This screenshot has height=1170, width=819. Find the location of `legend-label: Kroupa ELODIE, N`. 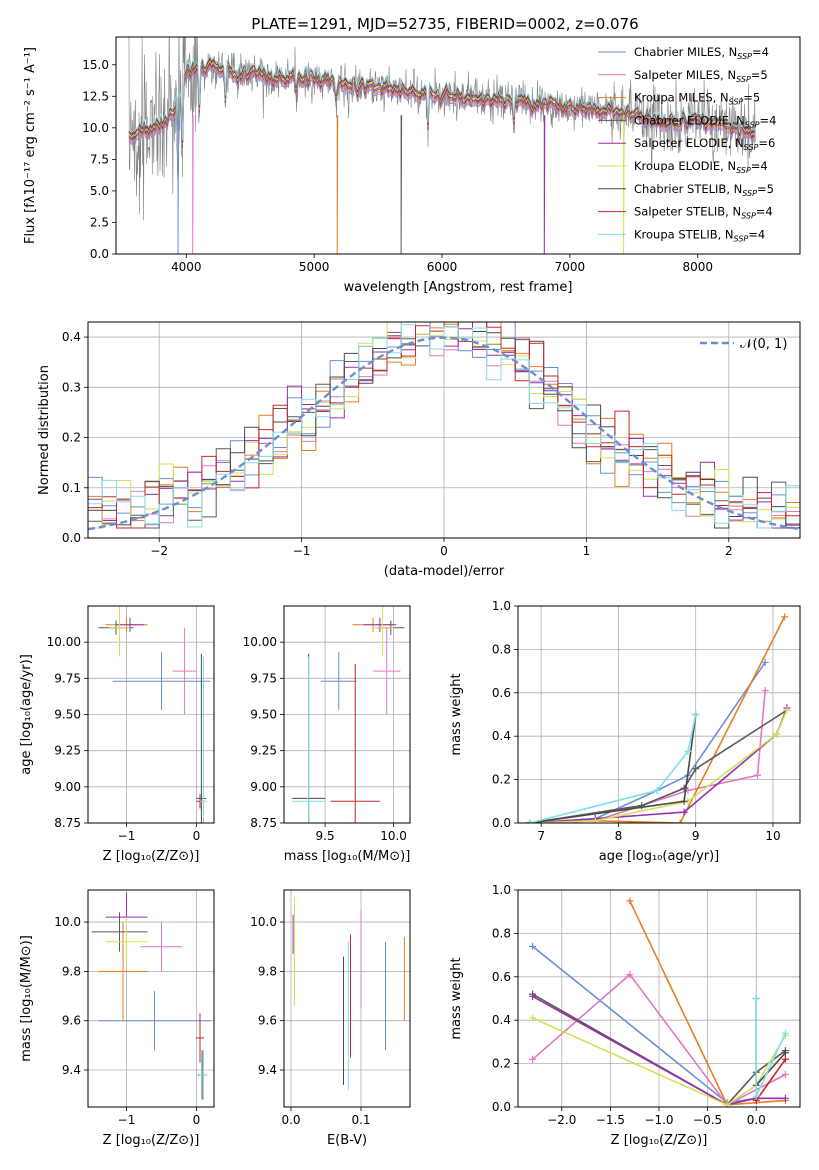

legend-label: Kroupa ELODIE, N is located at coordinates (685, 166).